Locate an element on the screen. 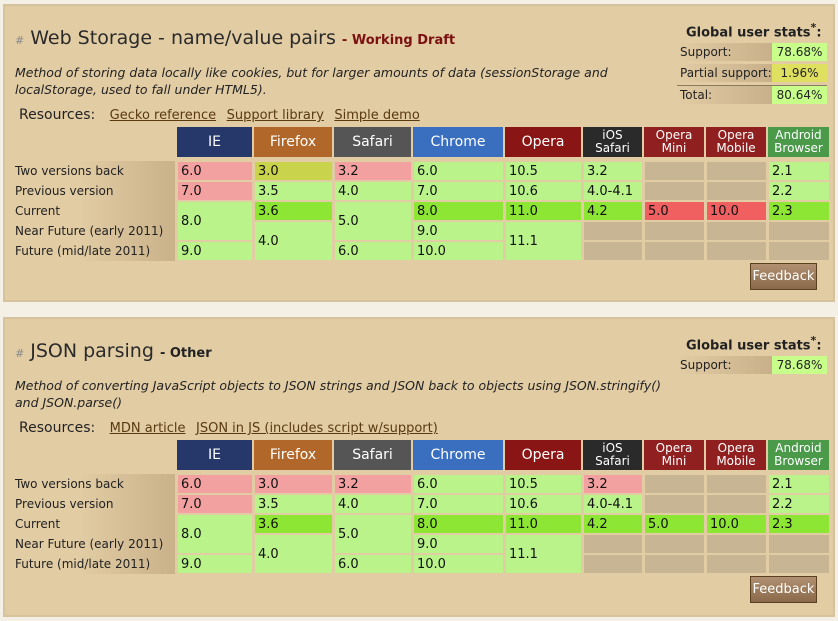 The width and height of the screenshot is (838, 621). resources-label: Resources: is located at coordinates (57, 115).